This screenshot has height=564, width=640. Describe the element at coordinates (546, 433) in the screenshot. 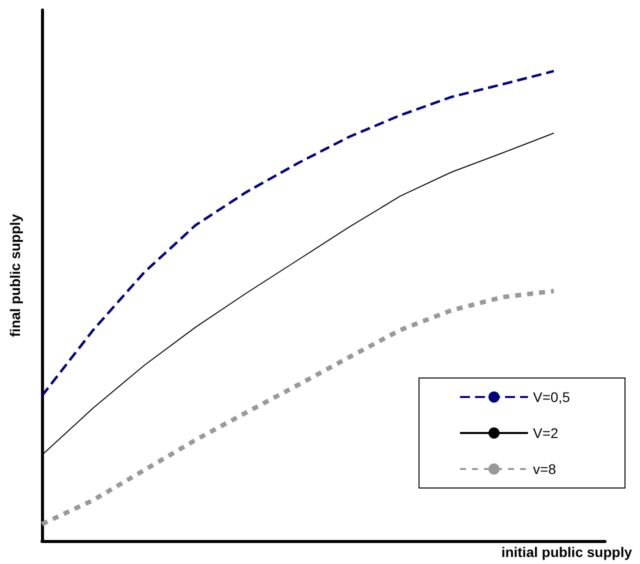

I see `legend-label: V=2` at that location.